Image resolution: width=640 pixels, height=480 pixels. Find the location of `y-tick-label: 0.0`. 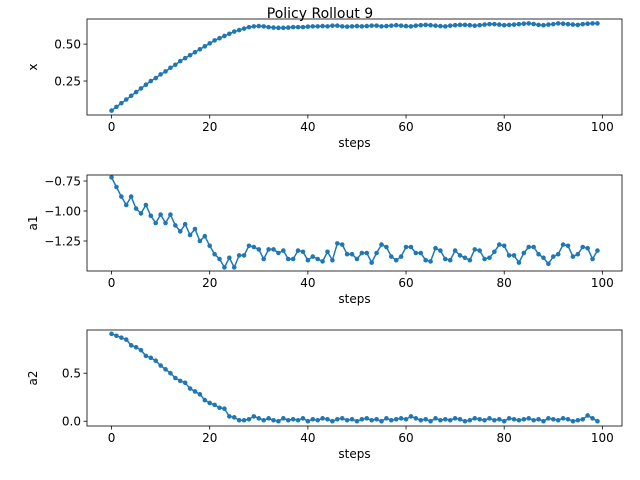

y-tick-label: 0.0 is located at coordinates (71, 422).